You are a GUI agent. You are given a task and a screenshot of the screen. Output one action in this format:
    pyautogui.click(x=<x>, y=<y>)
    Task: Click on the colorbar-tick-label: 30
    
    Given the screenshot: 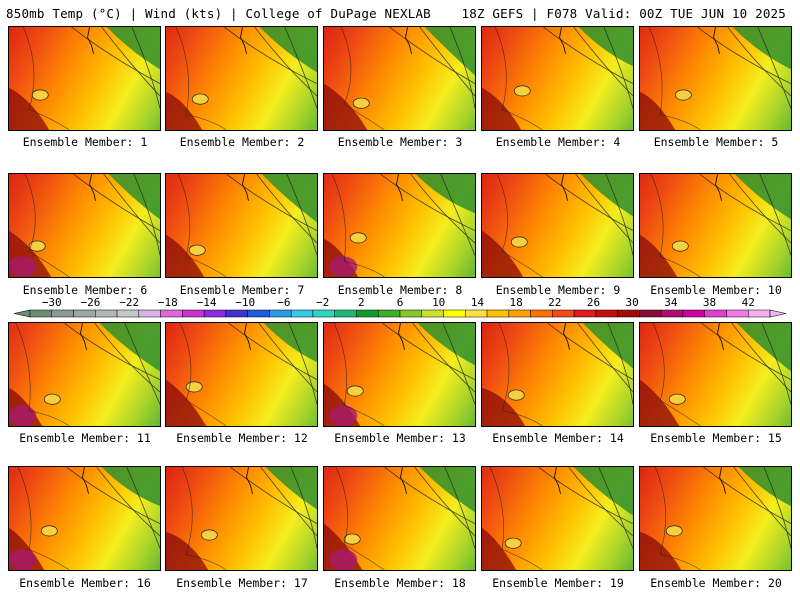 What is the action you would take?
    pyautogui.click(x=632, y=302)
    